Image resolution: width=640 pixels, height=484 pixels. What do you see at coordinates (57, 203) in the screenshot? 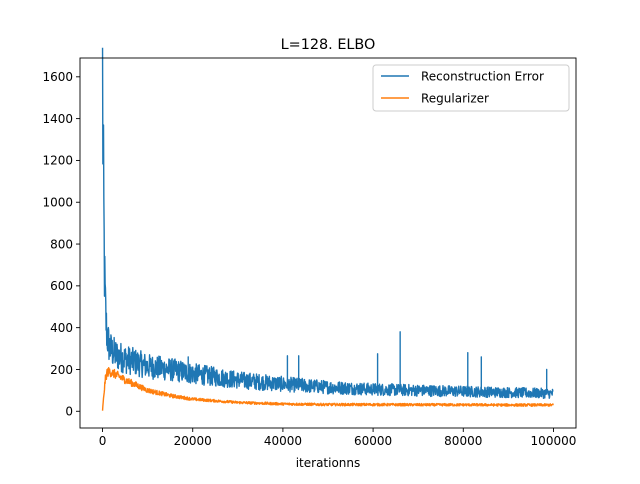
I see `y-tick-label: 1000` at bounding box center [57, 203].